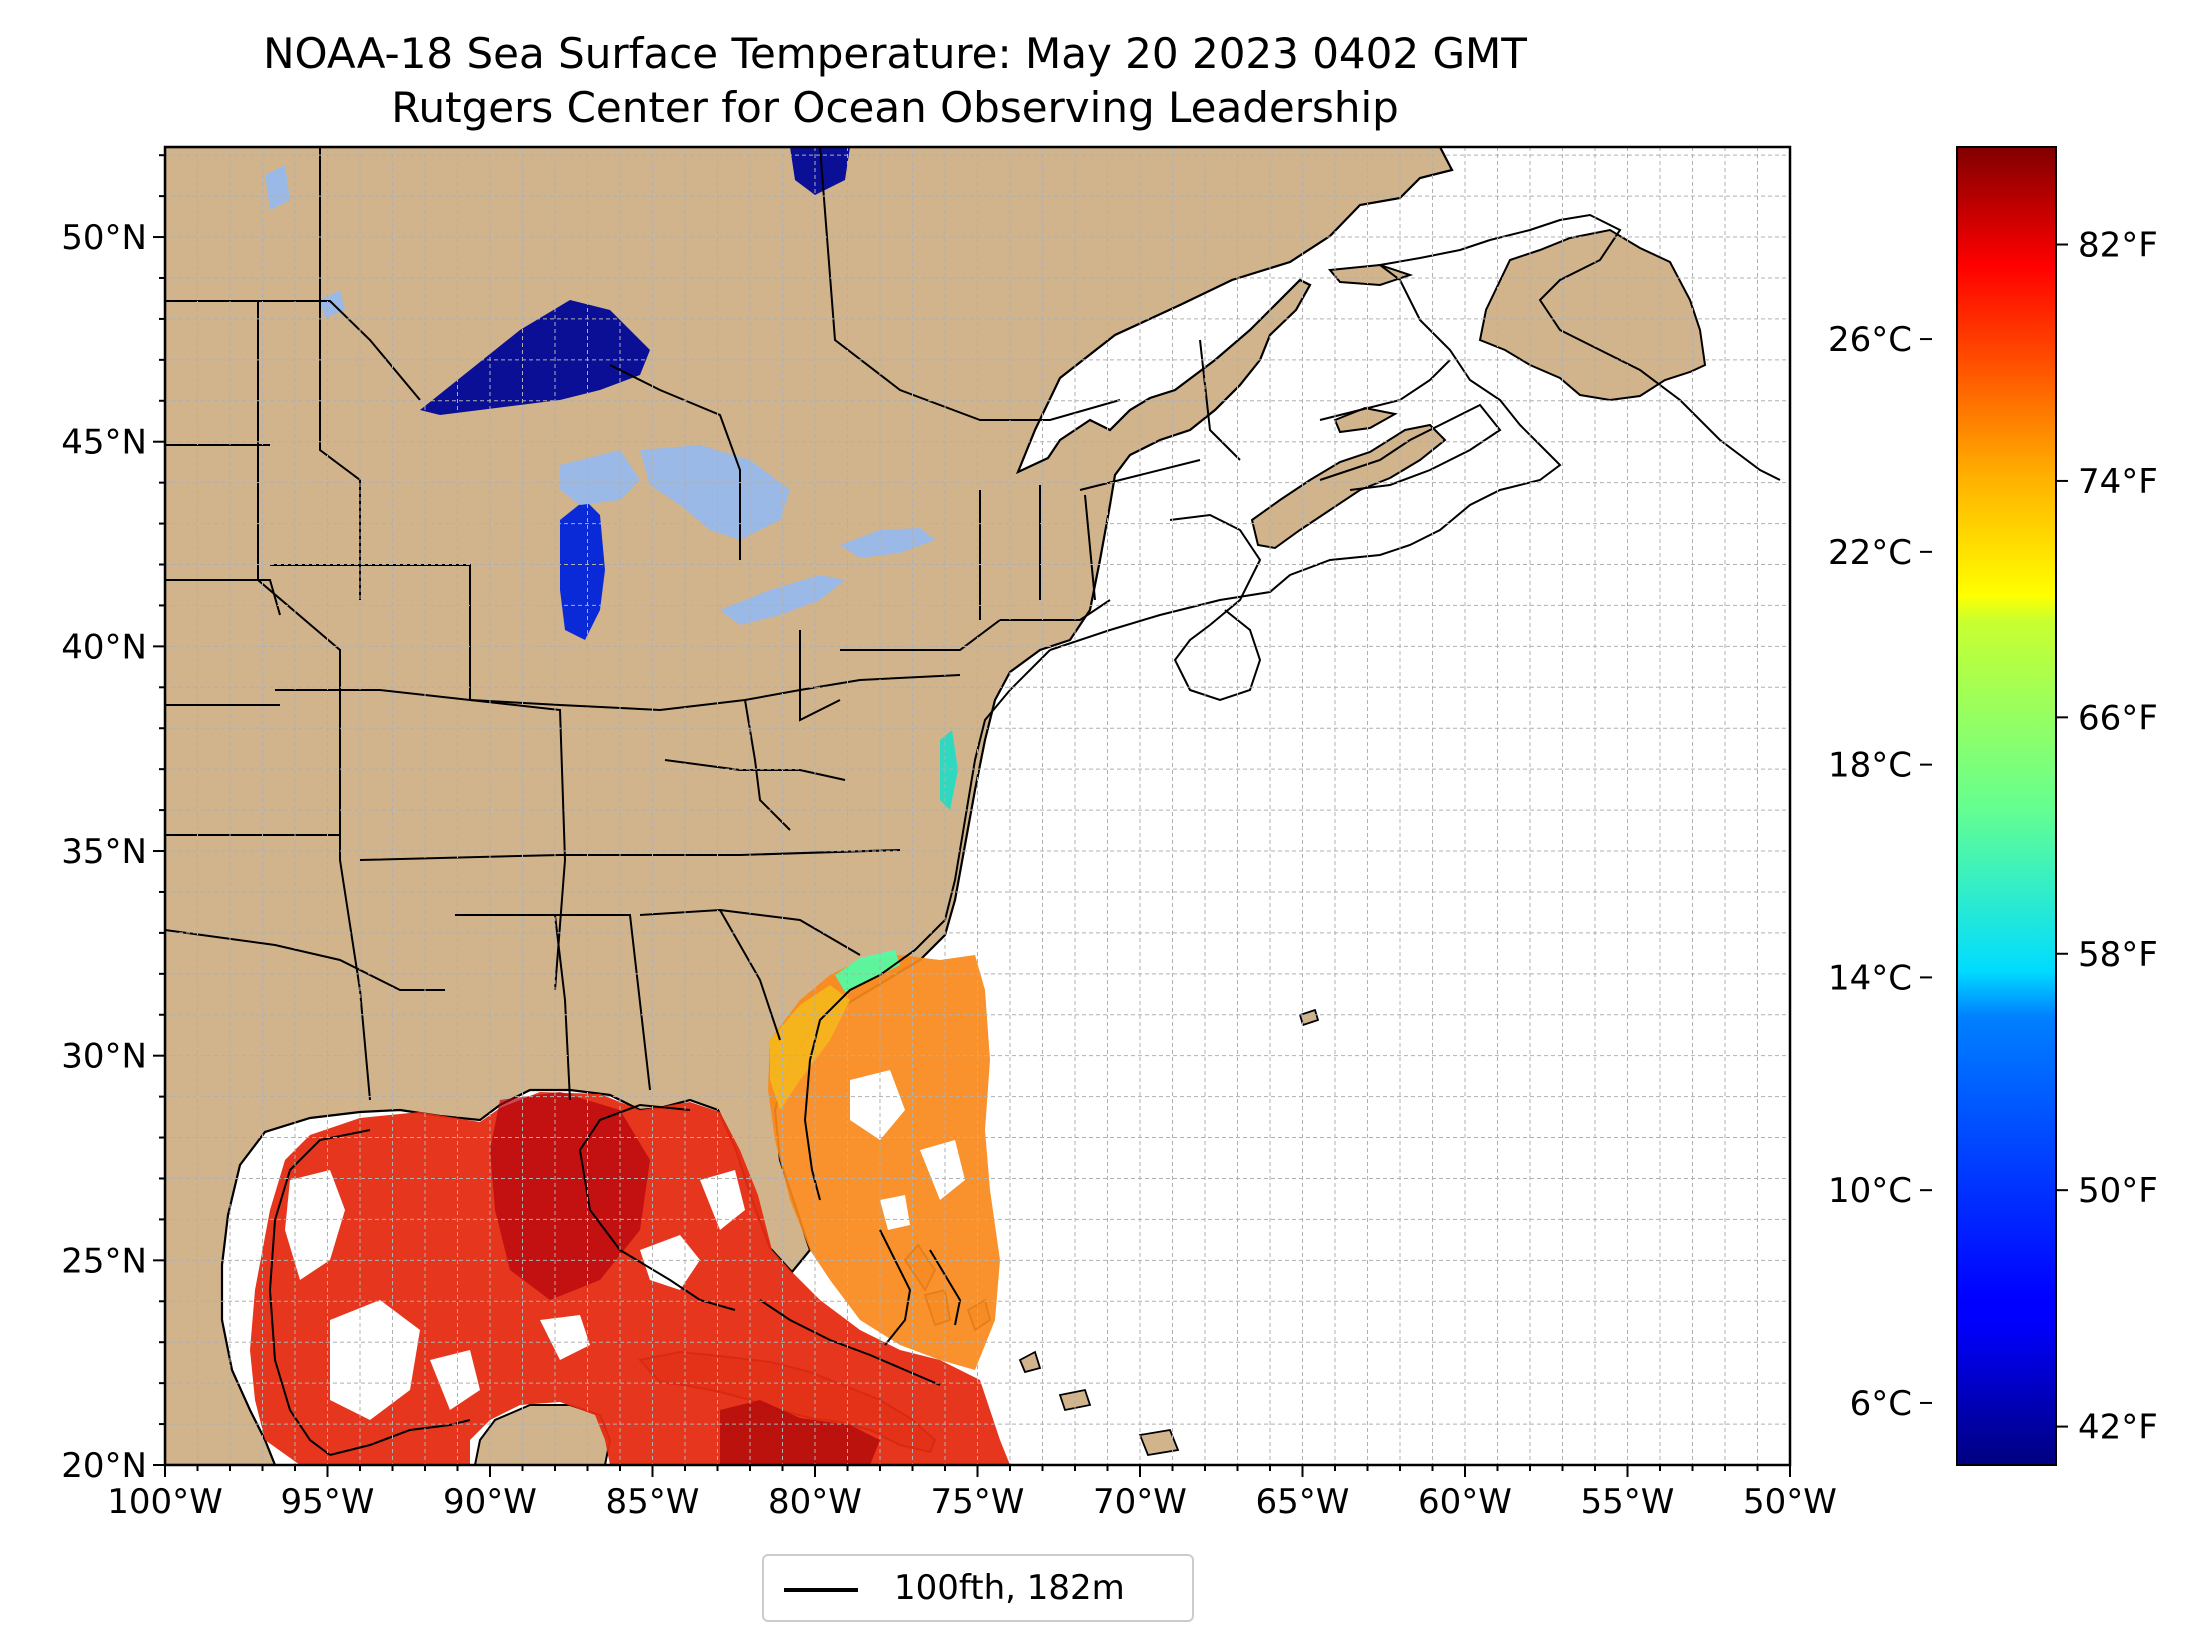  Describe the element at coordinates (1870, 978) in the screenshot. I see `colorbar-c-label: 14°C` at that location.